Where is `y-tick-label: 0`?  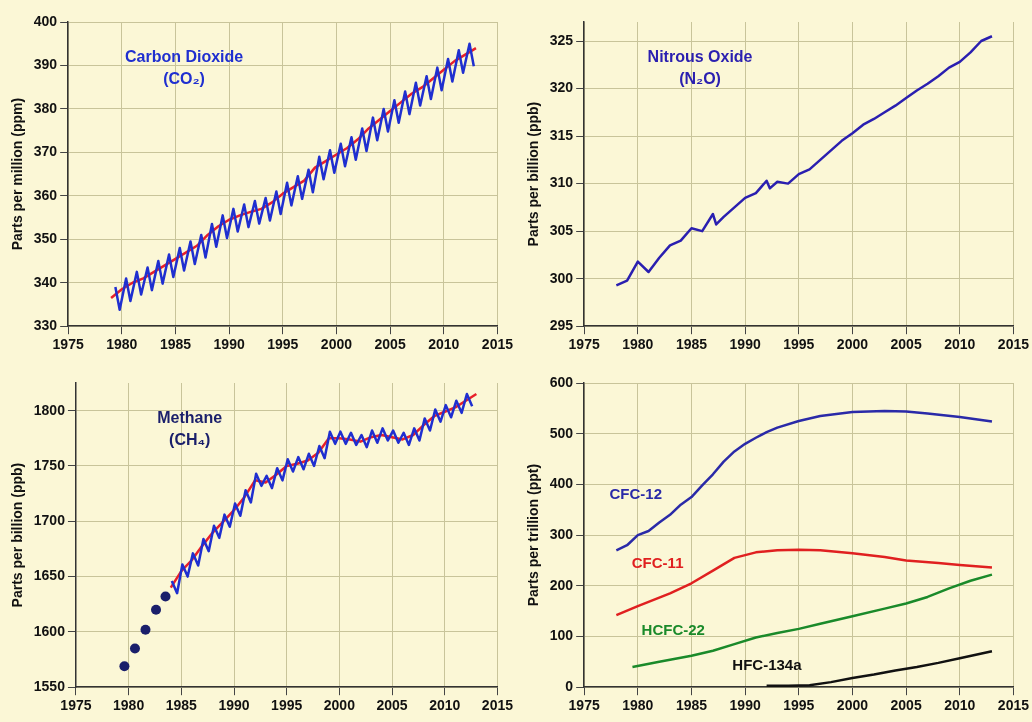
y-tick-label: 0 is located at coordinates (569, 686).